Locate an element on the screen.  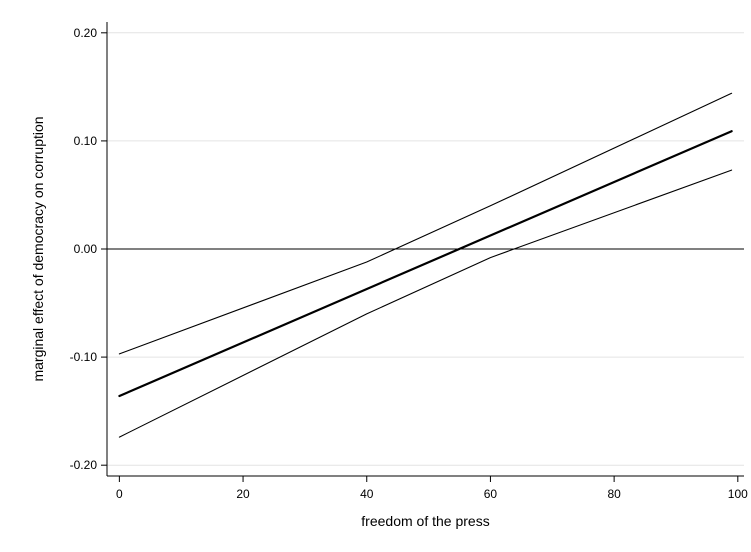
y-tick-label-4: 0.20 is located at coordinates (86, 33).